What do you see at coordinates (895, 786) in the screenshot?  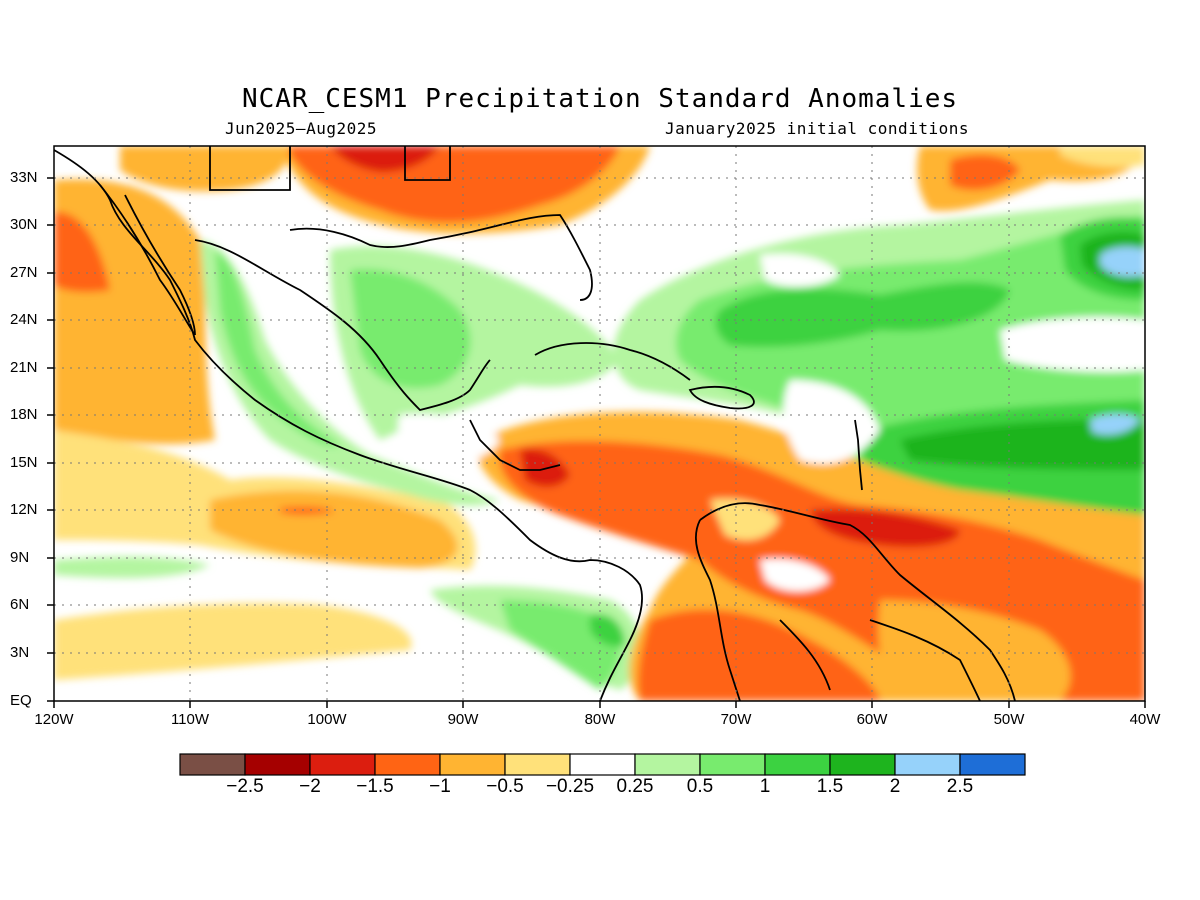 I see `colorbar-label: 2` at bounding box center [895, 786].